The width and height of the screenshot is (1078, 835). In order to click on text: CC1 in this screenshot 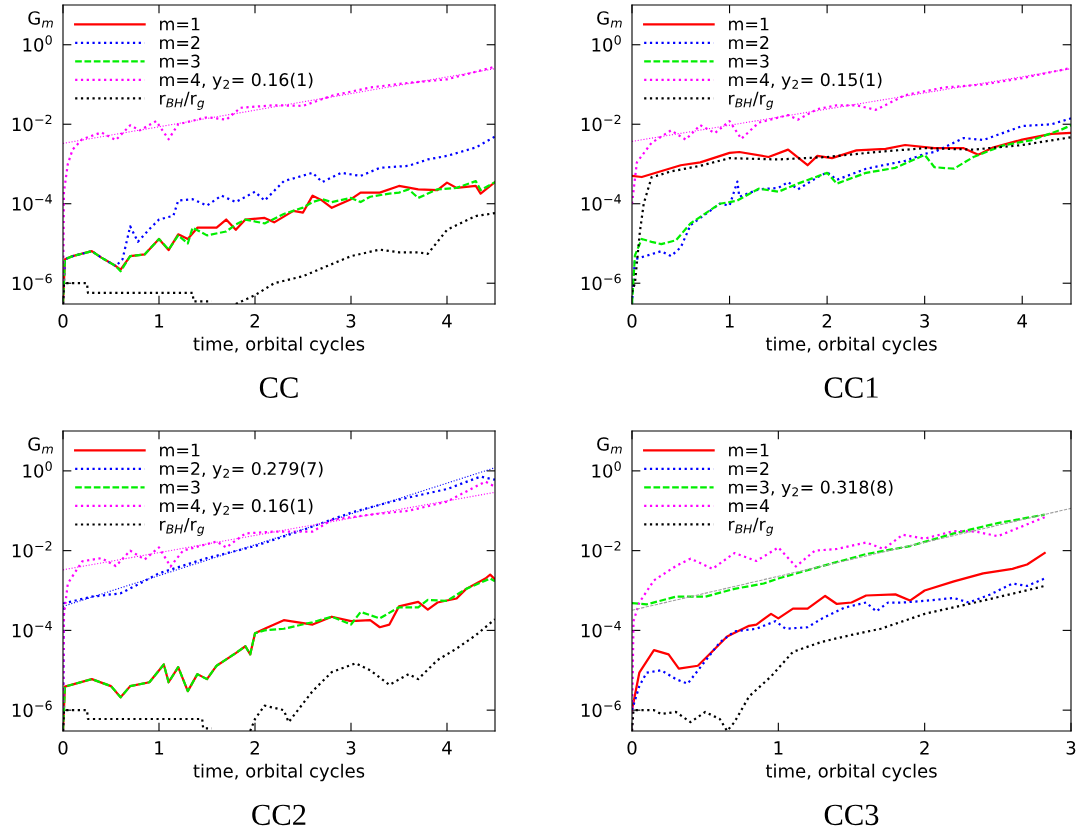, I will do `click(851, 387)`.